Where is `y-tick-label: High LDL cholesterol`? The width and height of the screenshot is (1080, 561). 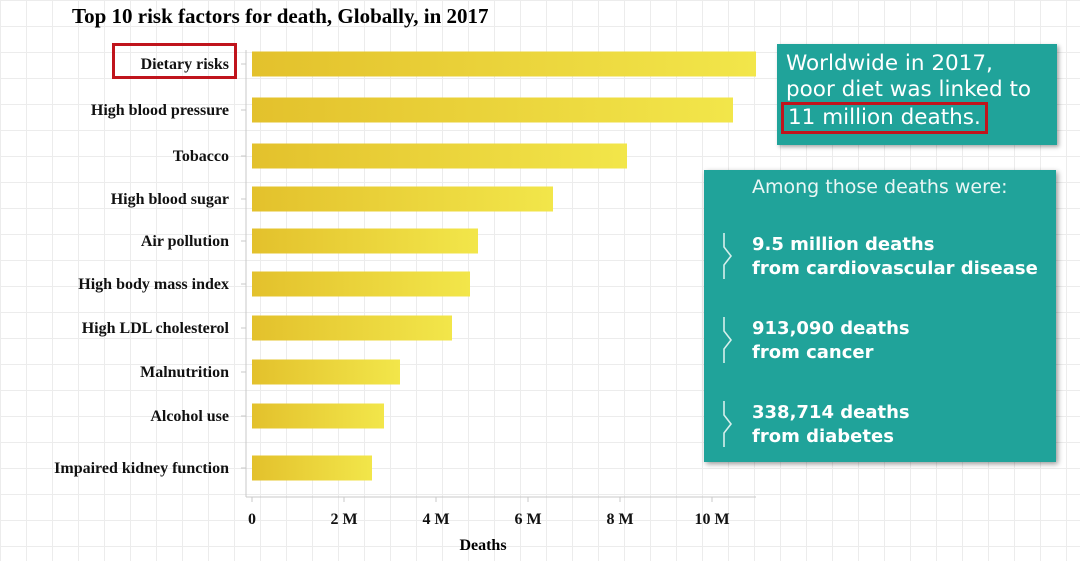
y-tick-label: High LDL cholesterol is located at coordinates (156, 328).